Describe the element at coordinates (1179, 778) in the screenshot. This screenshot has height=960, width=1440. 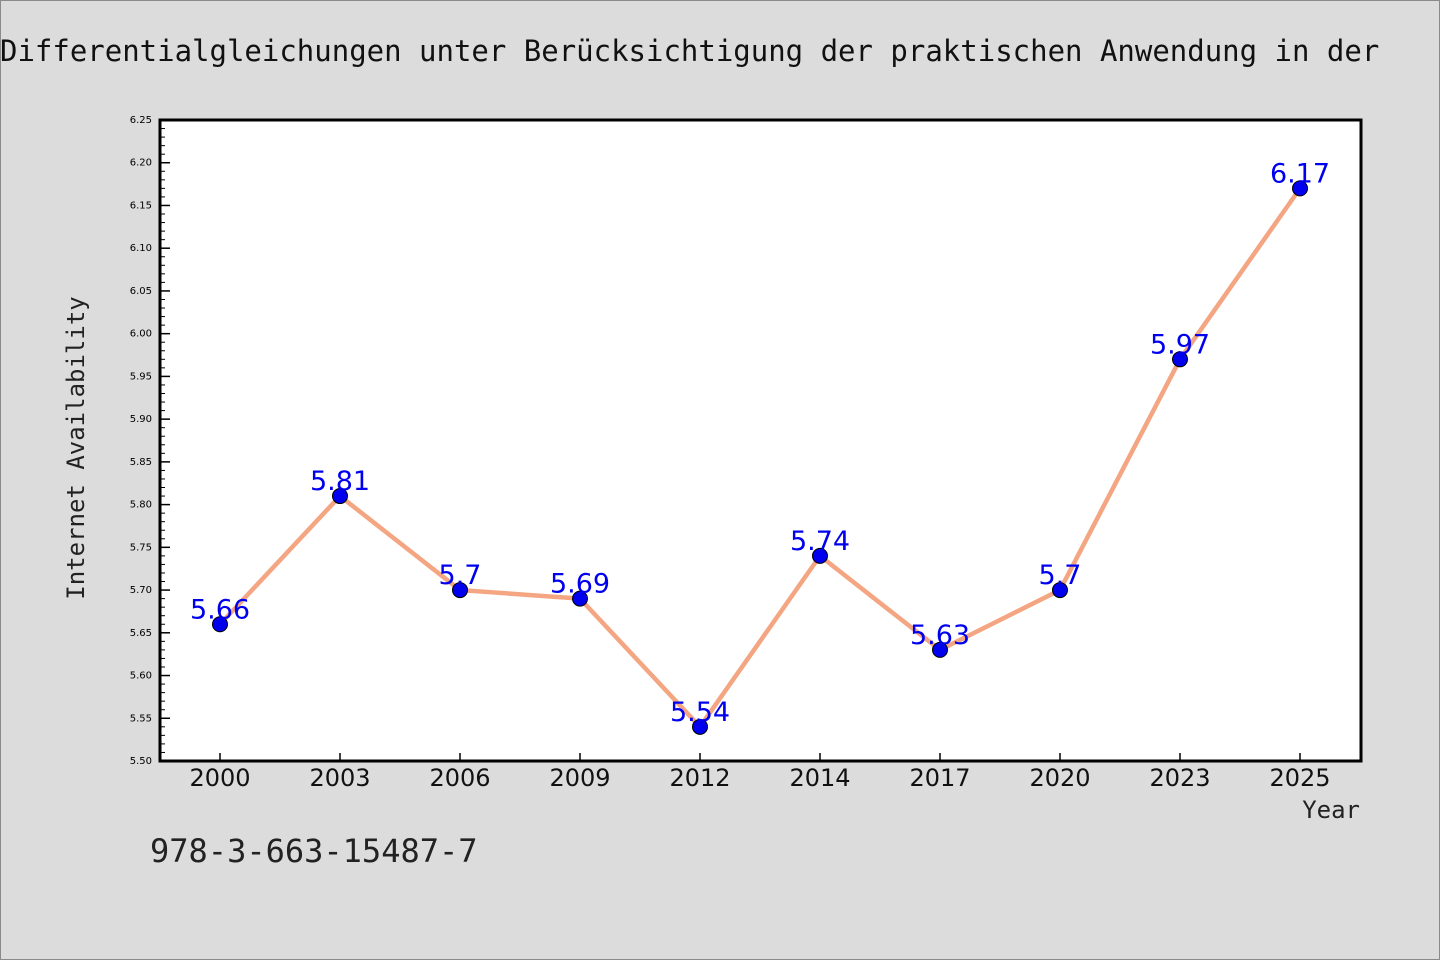
I see `x-tick-label: 2023` at that location.